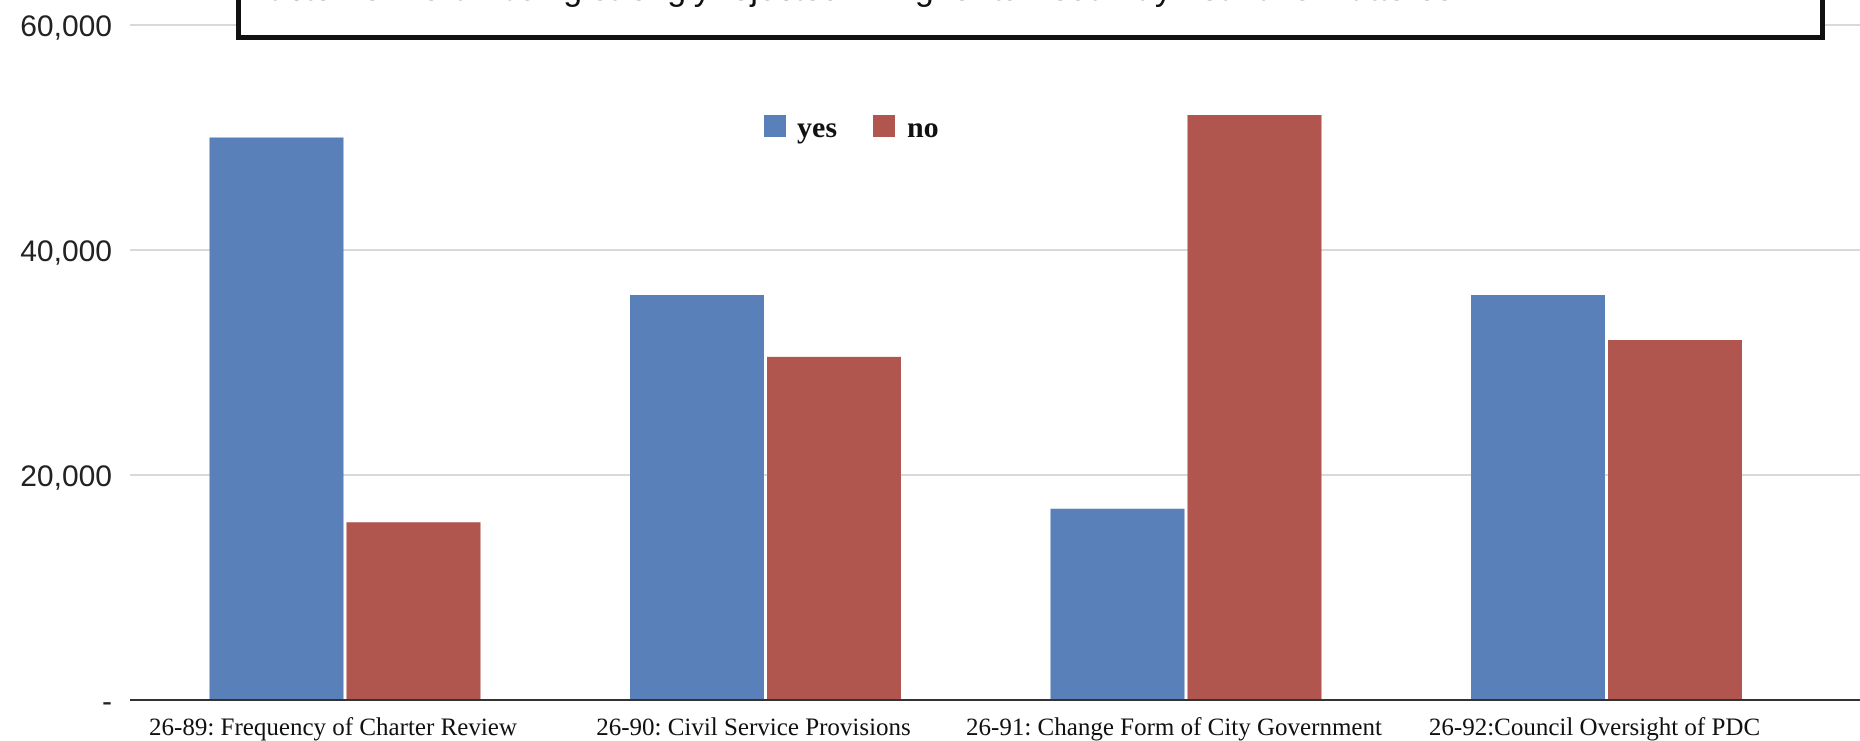 The height and width of the screenshot is (741, 1860). I want to click on x-category-label: 26-90: Civil Service Provisions, so click(753, 727).